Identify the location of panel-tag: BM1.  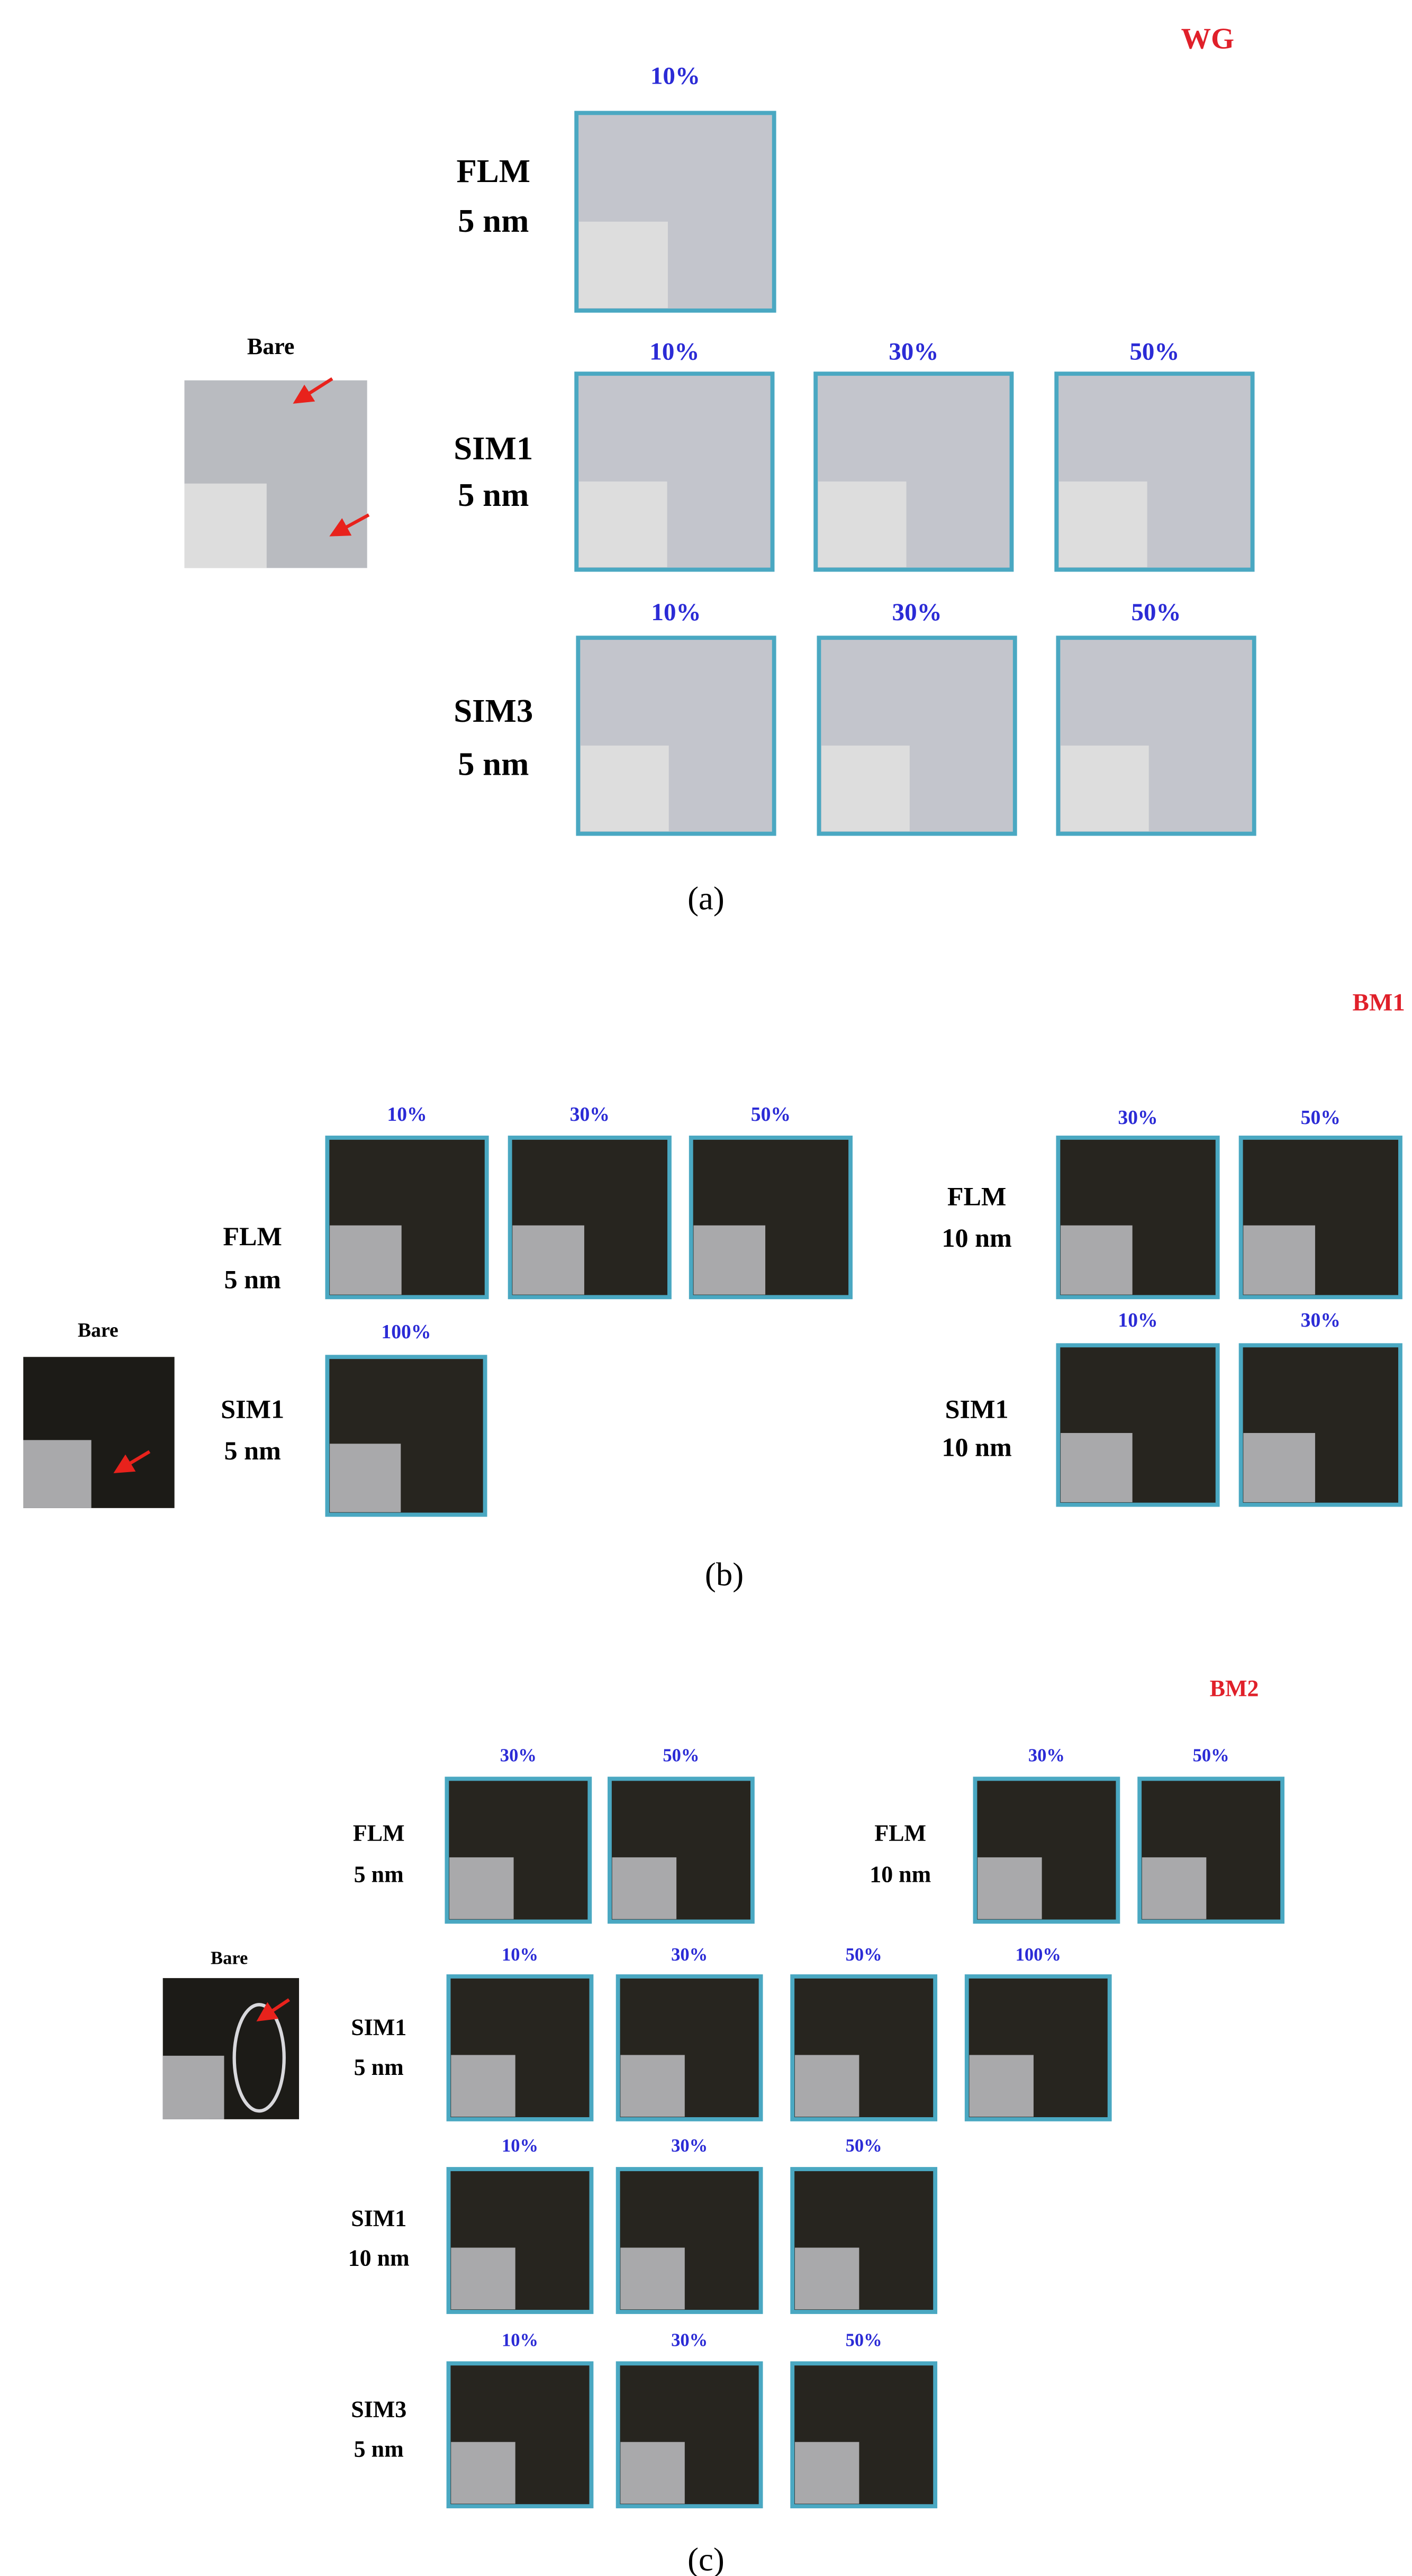
(1378, 1003).